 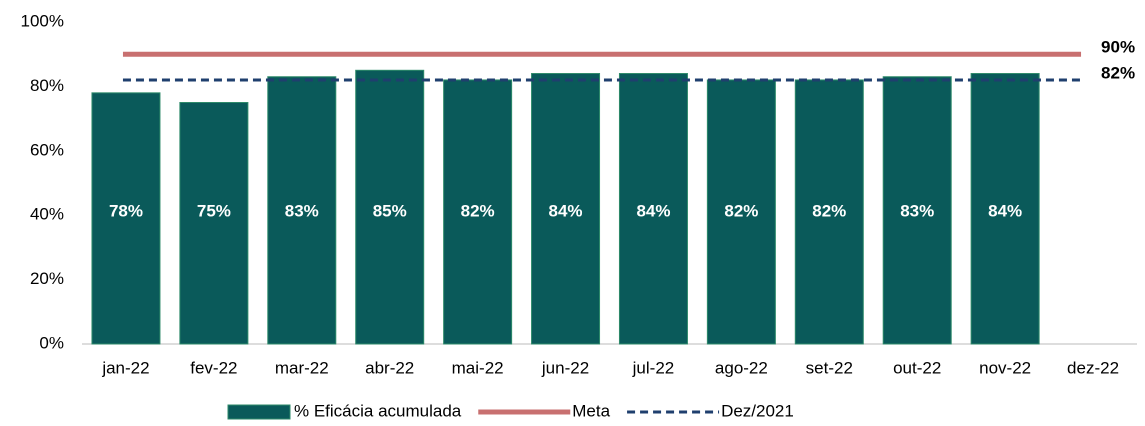 I want to click on legend-label: Dez/2021, so click(x=757, y=410).